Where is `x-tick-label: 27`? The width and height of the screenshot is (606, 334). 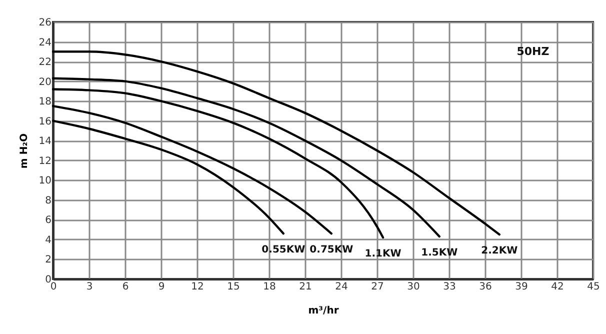
x-tick-label: 27 is located at coordinates (377, 287).